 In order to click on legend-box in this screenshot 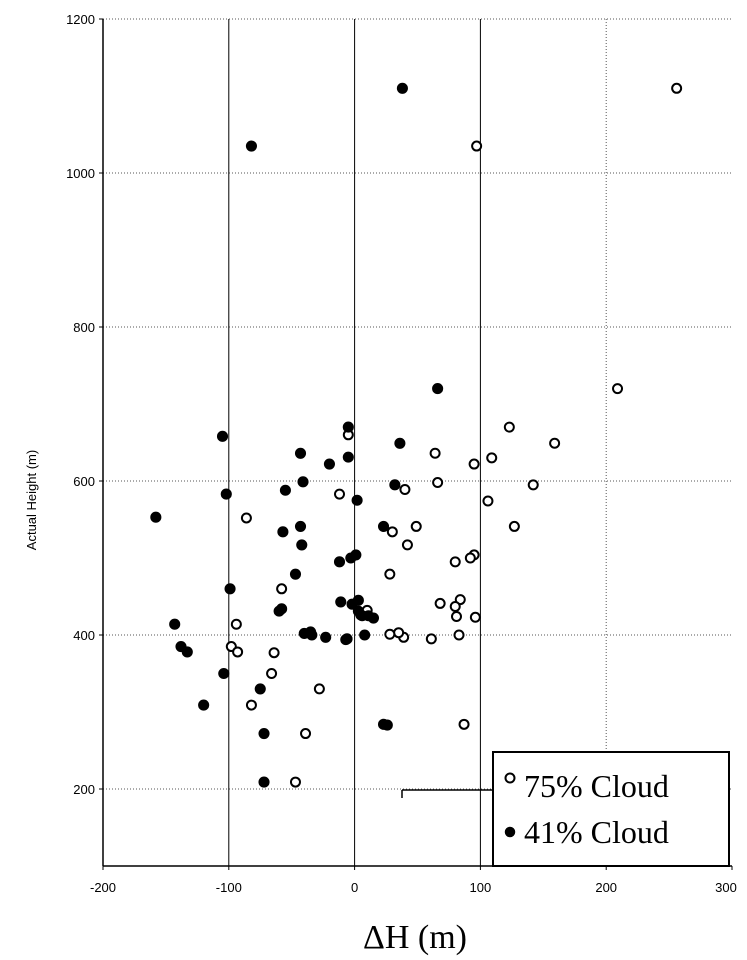, I will do `click(611, 809)`.